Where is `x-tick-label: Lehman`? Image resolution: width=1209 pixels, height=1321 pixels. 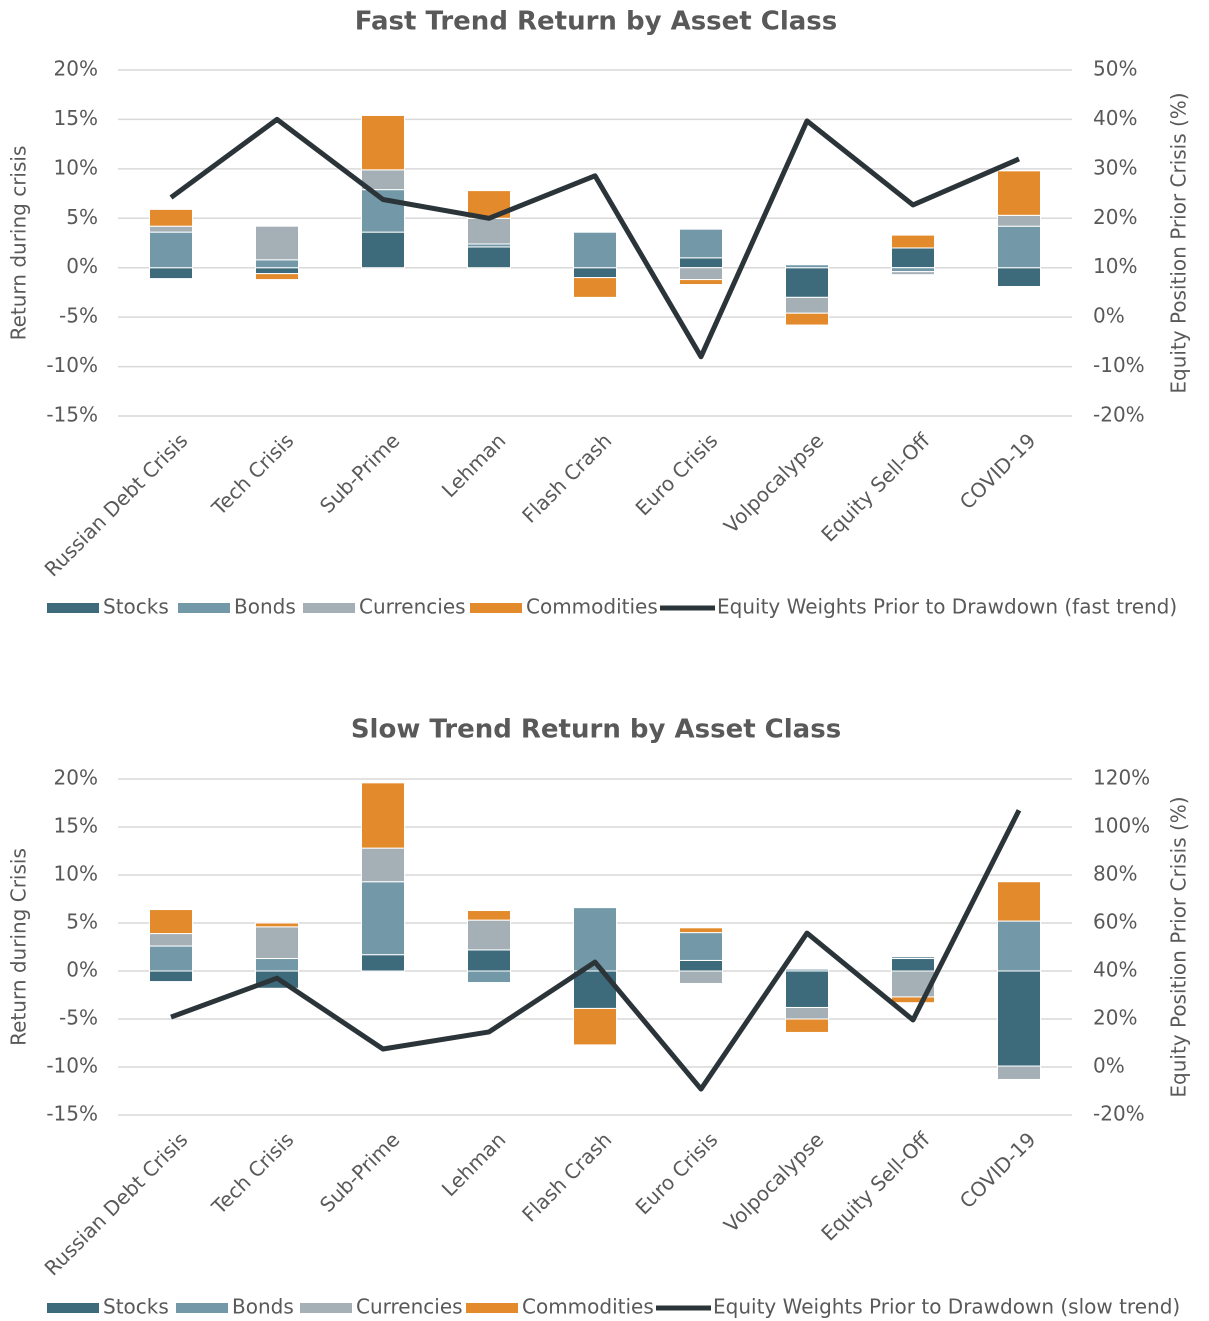 x-tick-label: Lehman is located at coordinates (474, 465).